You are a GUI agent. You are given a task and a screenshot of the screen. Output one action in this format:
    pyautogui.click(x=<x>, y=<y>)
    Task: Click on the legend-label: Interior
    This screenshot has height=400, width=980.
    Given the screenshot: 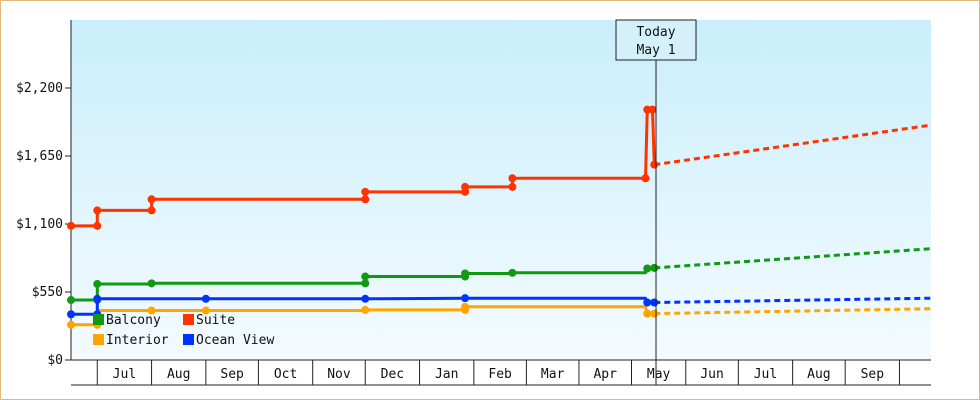 What is the action you would take?
    pyautogui.click(x=137, y=340)
    